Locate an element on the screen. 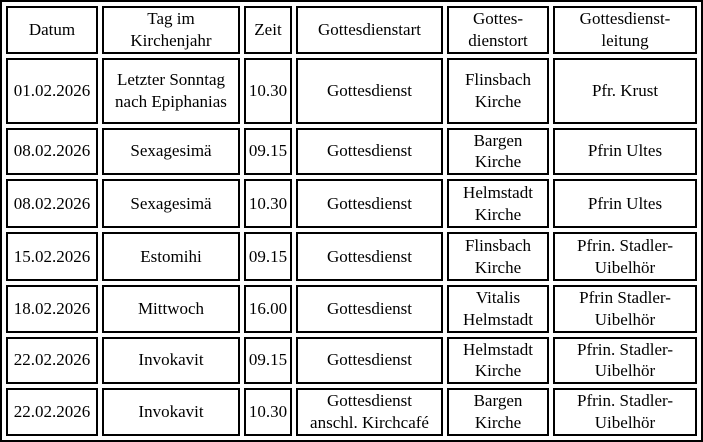 This screenshot has width=703, height=442. cell-datum: 15.02.2026 is located at coordinates (52, 256).